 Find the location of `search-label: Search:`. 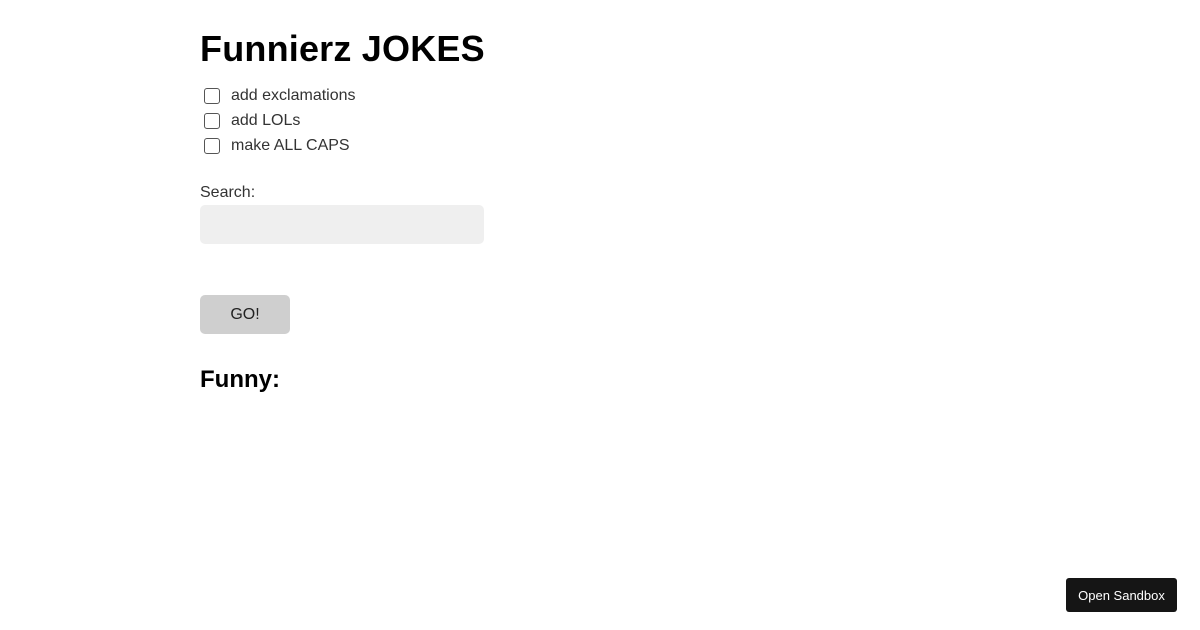

search-label: Search: is located at coordinates (228, 192).